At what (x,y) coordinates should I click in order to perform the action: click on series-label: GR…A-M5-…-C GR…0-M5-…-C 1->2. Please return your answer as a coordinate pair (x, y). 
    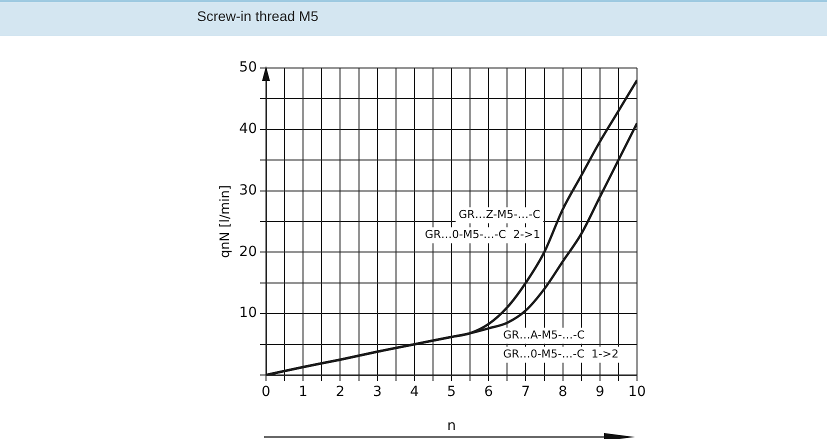
    Looking at the image, I should click on (561, 344).